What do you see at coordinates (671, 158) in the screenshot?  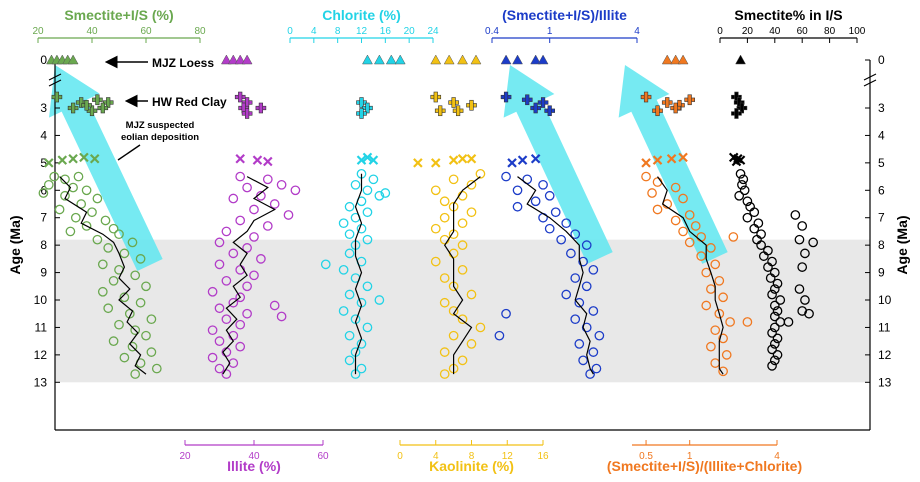 I see `smectite_illite_chlorite-eolian-point` at bounding box center [671, 158].